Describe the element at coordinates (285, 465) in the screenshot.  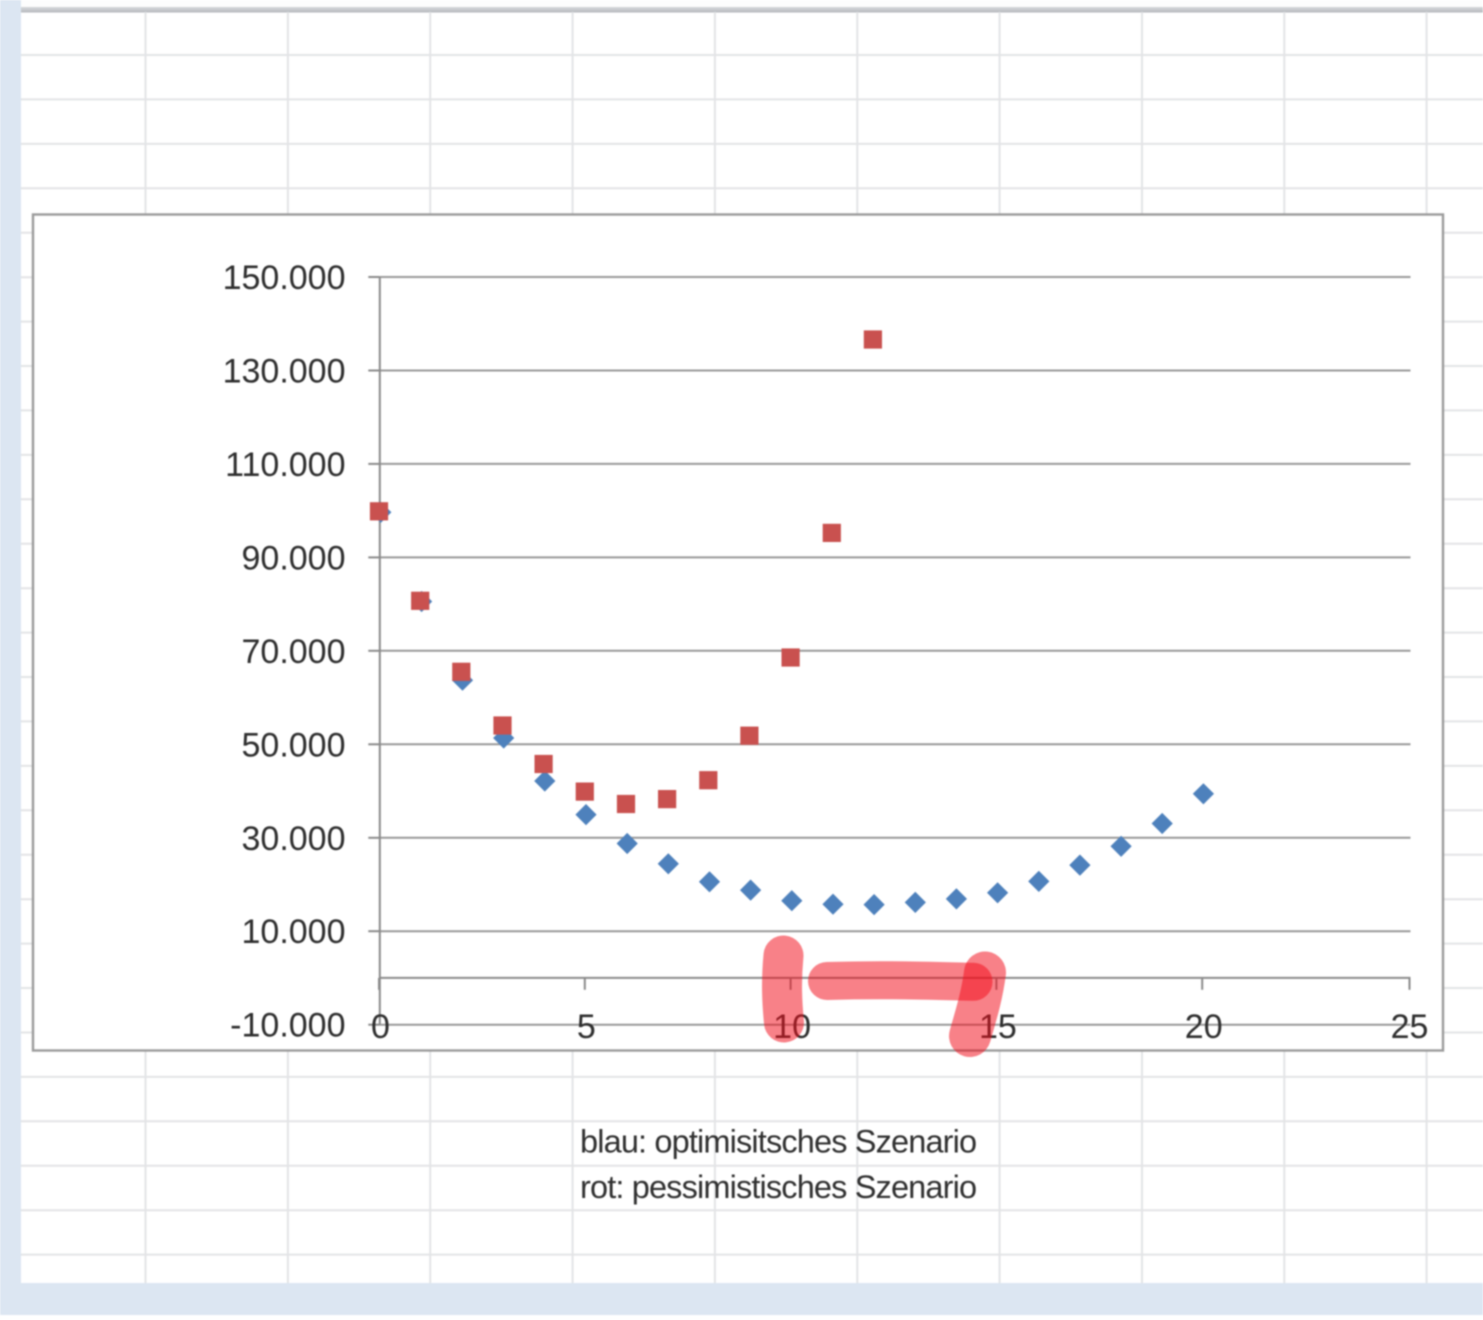
I see `svg-text: 110.000` at that location.